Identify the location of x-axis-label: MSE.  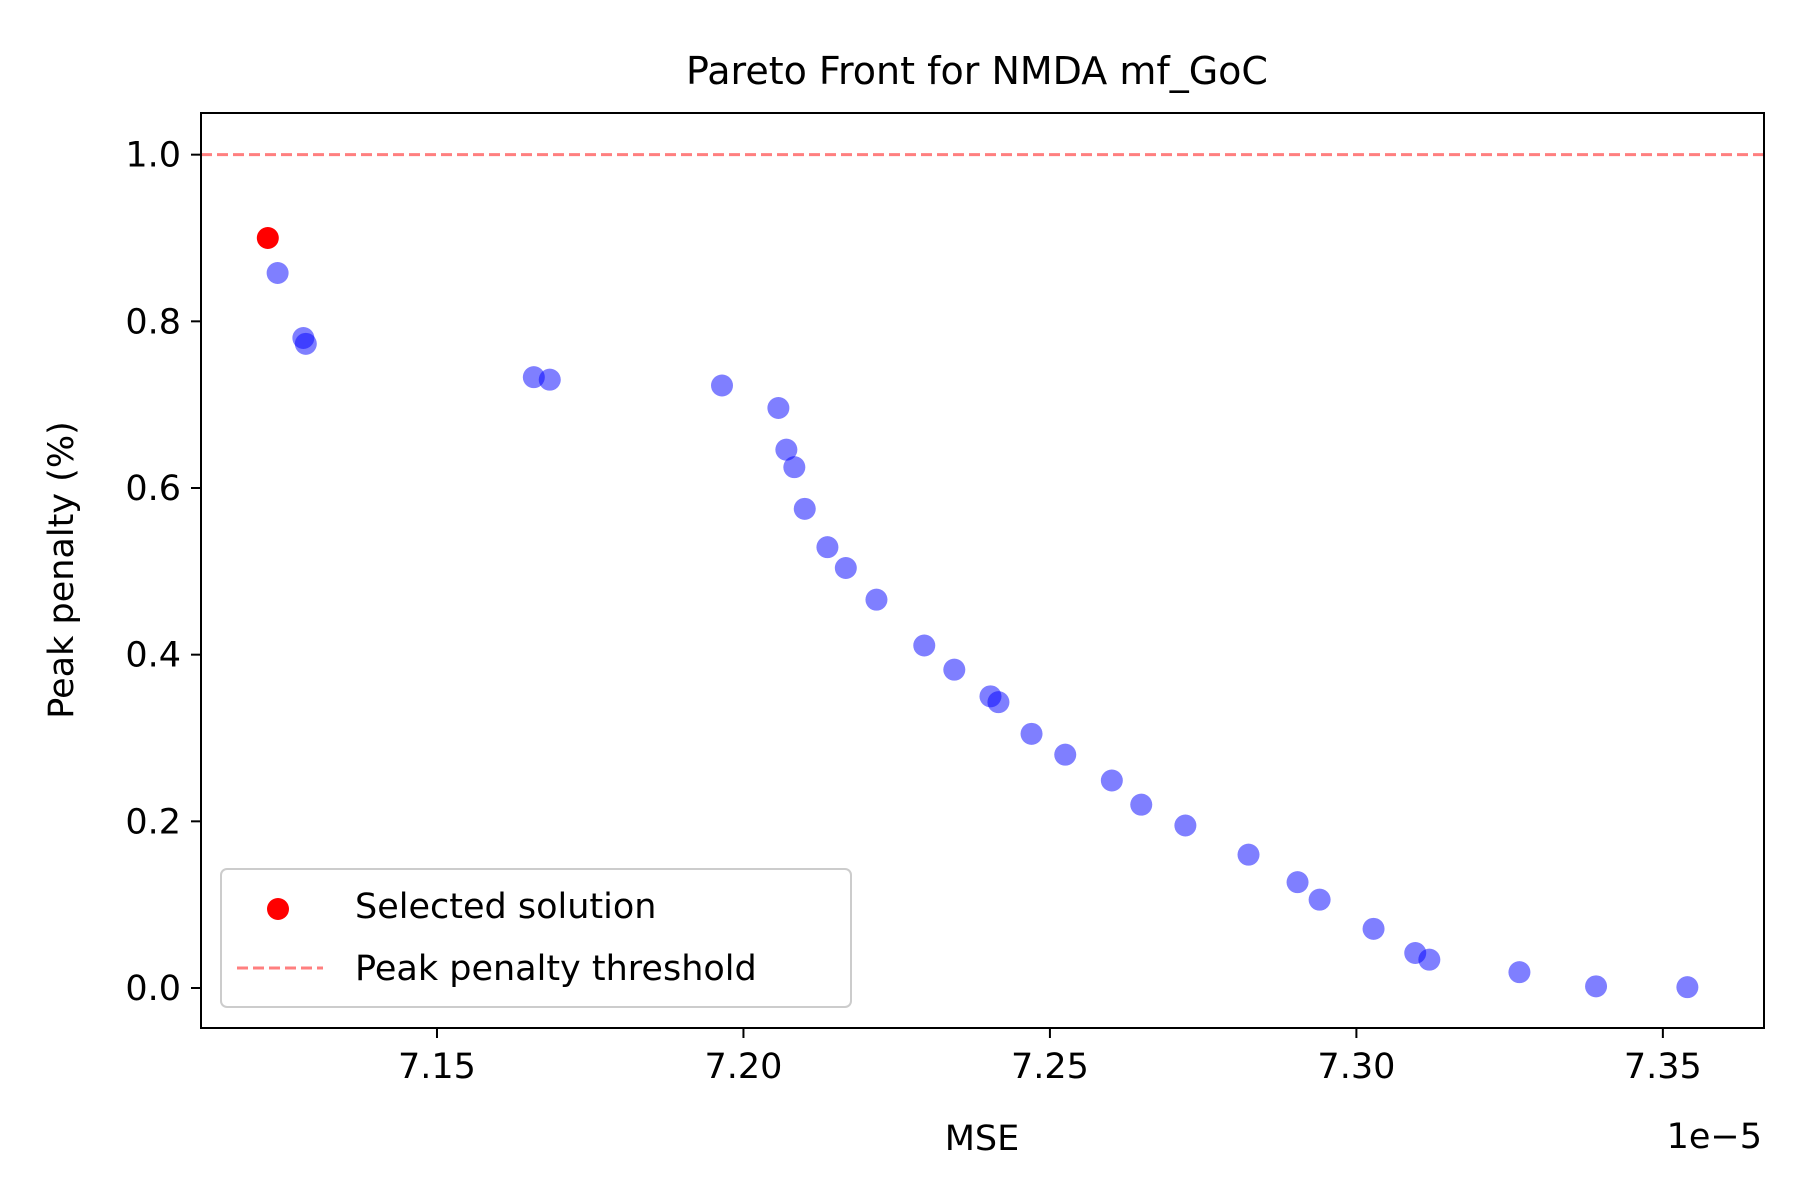
(982, 1139).